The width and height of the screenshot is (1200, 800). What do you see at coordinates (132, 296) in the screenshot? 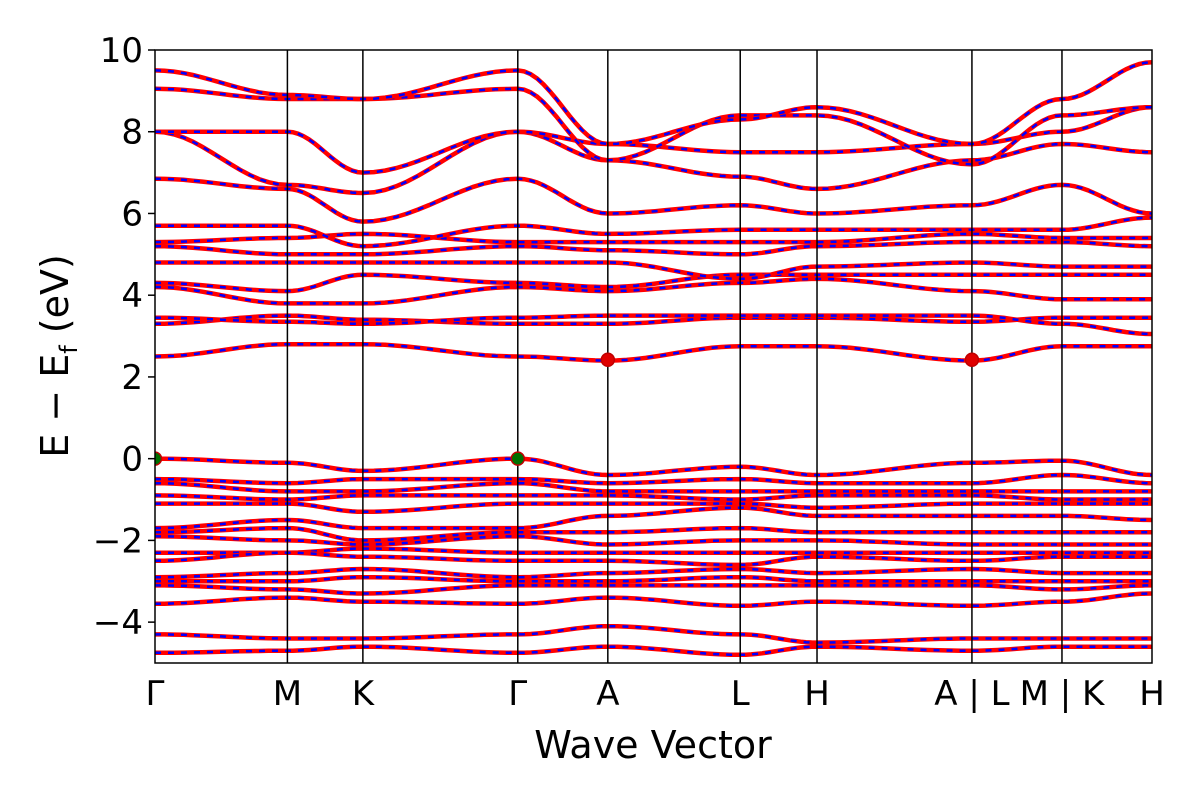
I see `y-tick-label: 4` at bounding box center [132, 296].